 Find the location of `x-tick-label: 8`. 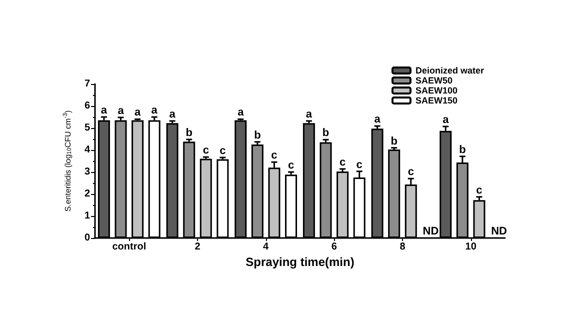

x-tick-label: 8 is located at coordinates (403, 247).